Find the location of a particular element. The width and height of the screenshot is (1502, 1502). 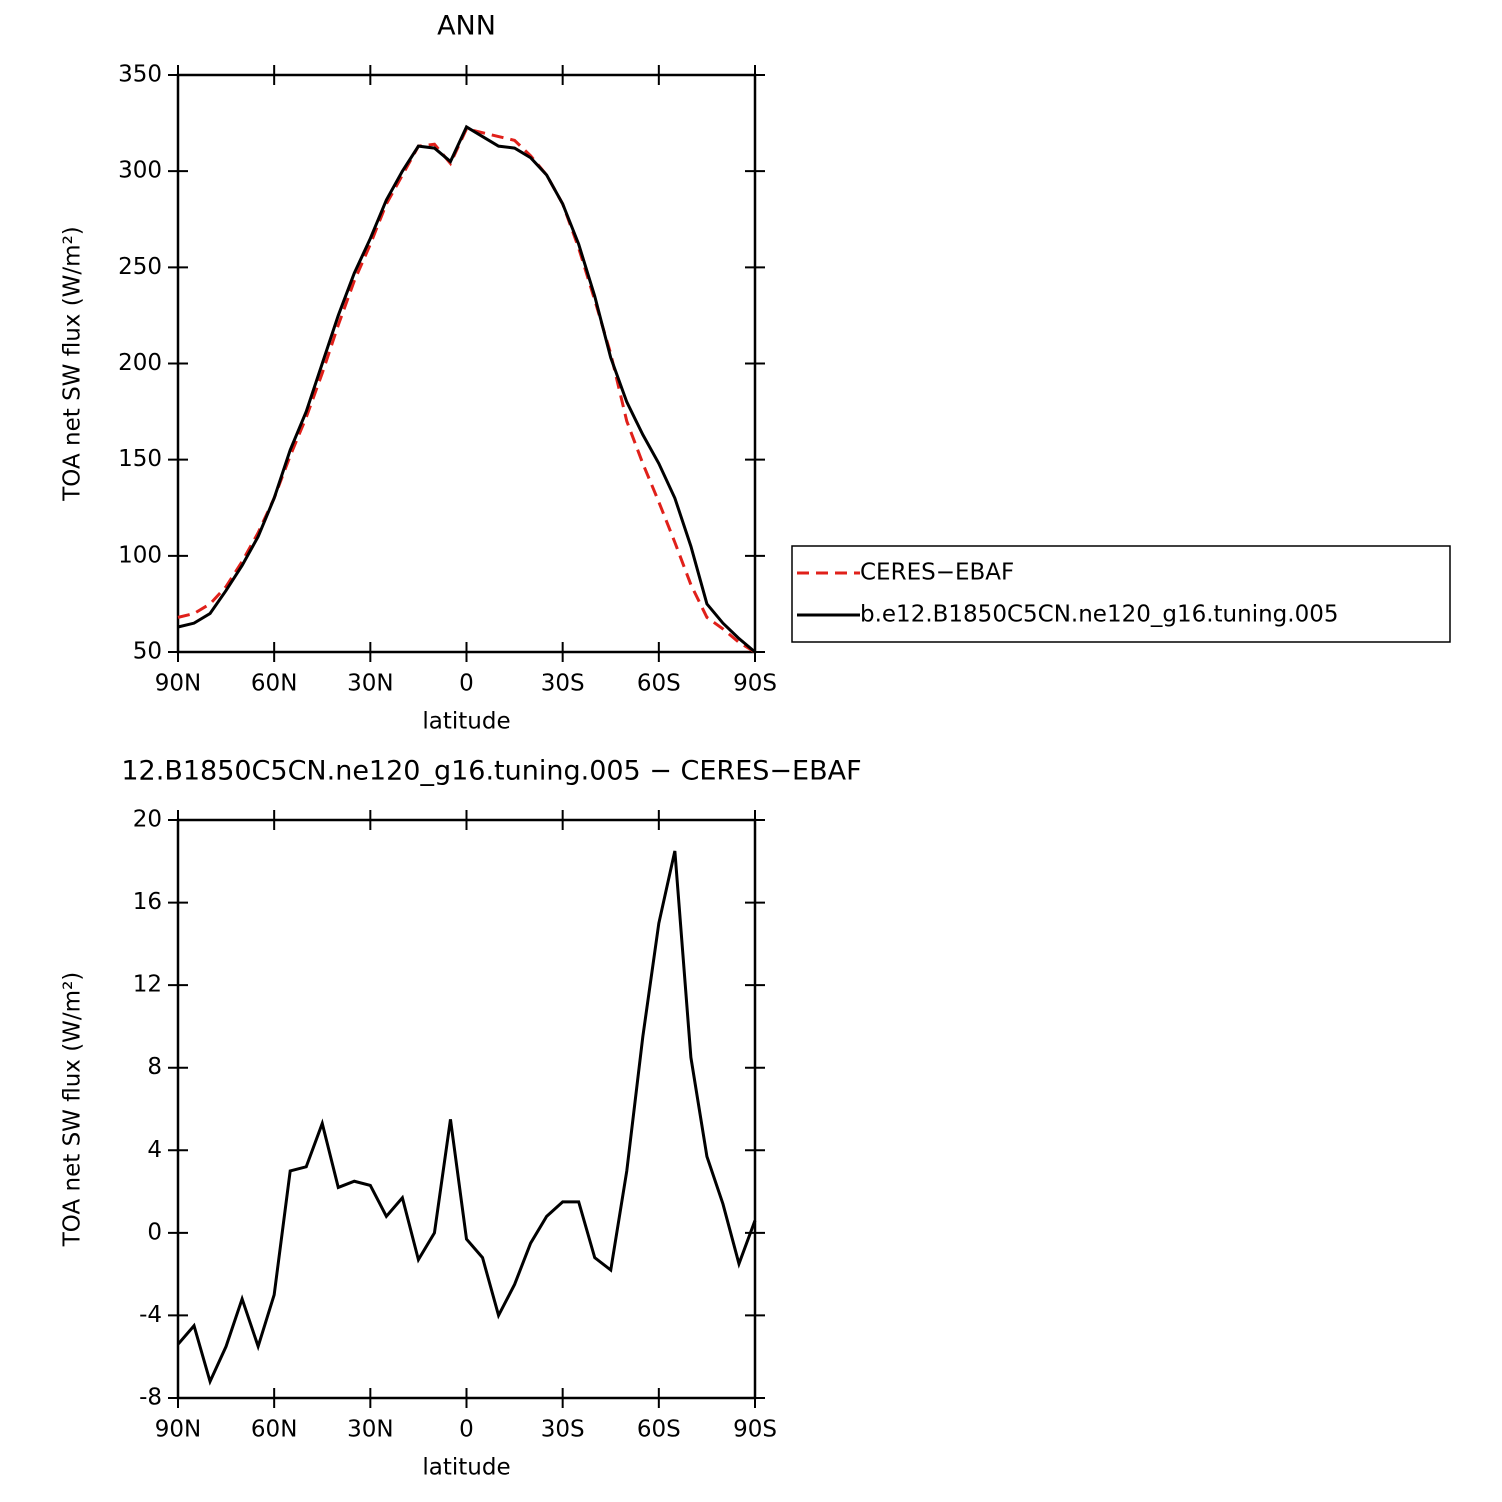

y-tick-label: 12 is located at coordinates (147, 985).